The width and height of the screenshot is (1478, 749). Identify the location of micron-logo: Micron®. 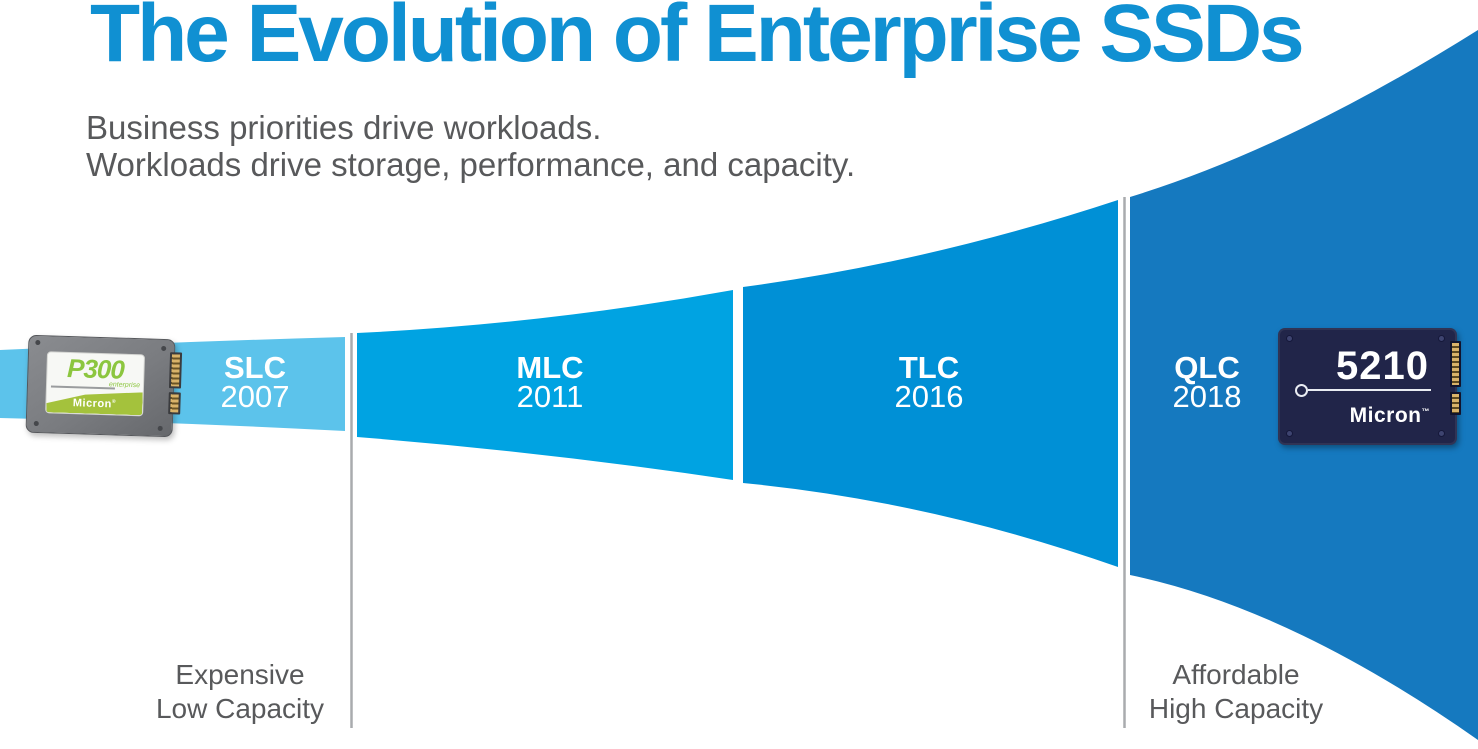
(95, 403).